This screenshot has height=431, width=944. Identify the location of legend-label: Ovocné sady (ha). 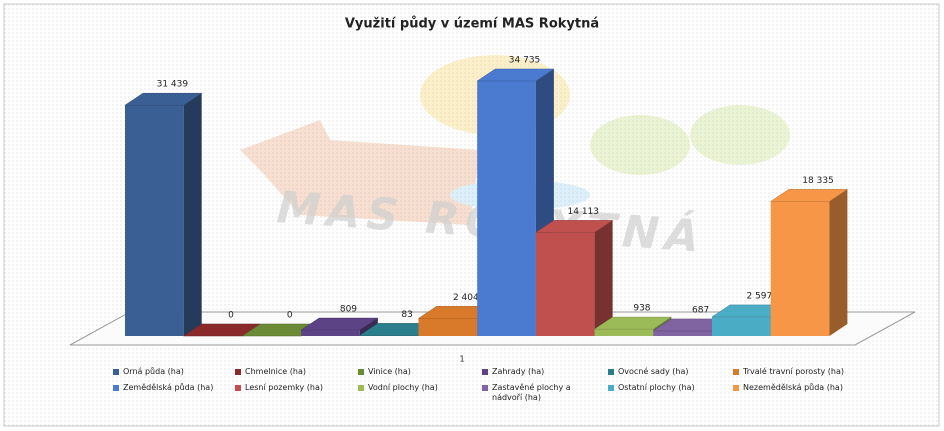
(653, 371).